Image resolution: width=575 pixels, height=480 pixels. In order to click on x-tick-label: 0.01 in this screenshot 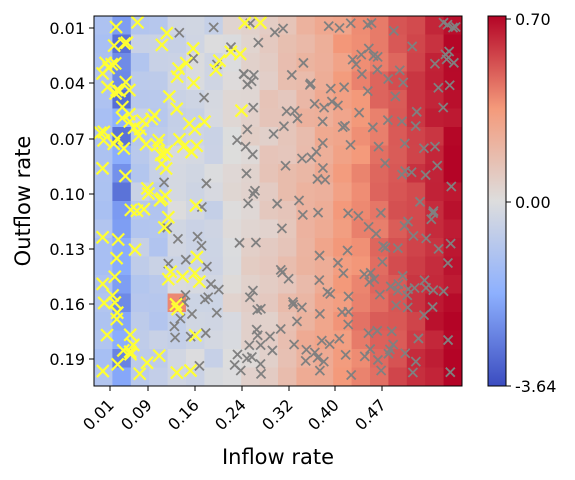, I will do `click(98, 414)`.